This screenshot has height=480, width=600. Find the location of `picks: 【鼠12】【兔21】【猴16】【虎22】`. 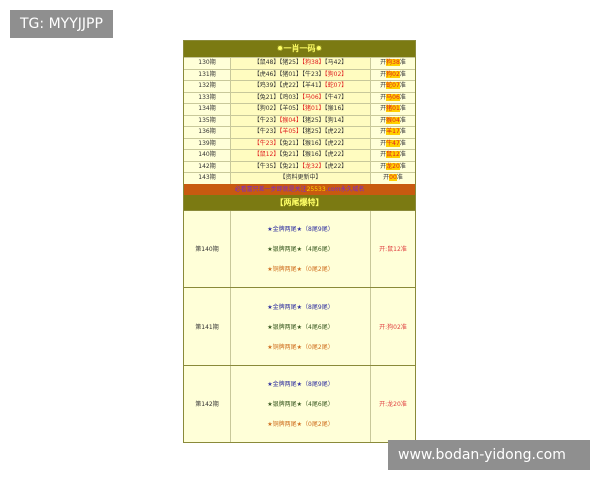

picks: 【鼠12】【兔21】【猴16】【虎22】 is located at coordinates (301, 155).